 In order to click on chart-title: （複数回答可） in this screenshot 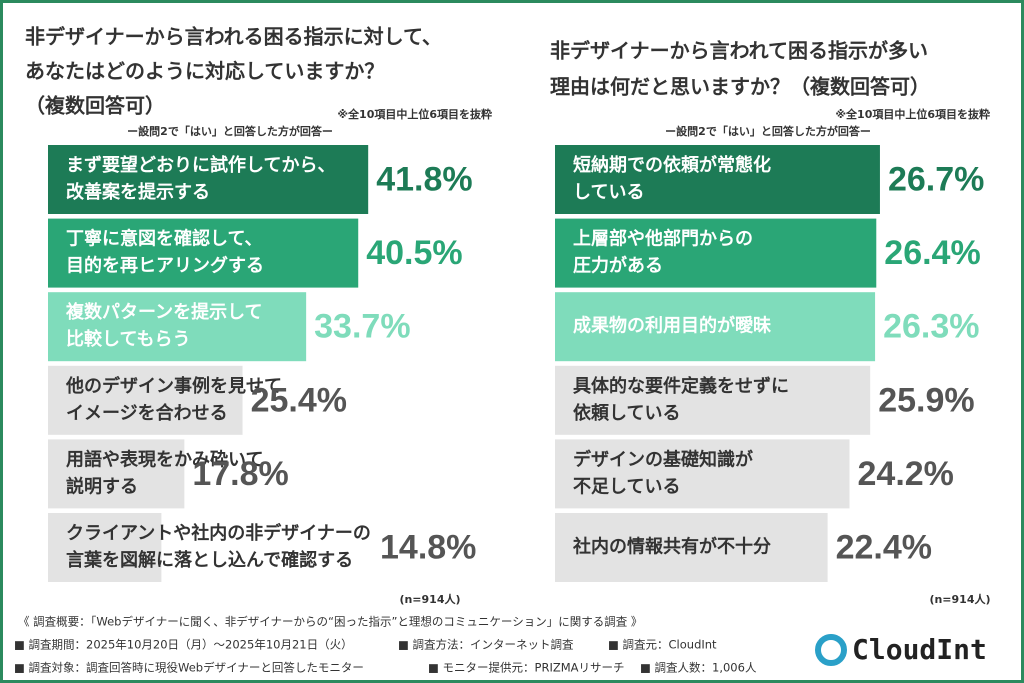, I will do `click(95, 106)`.